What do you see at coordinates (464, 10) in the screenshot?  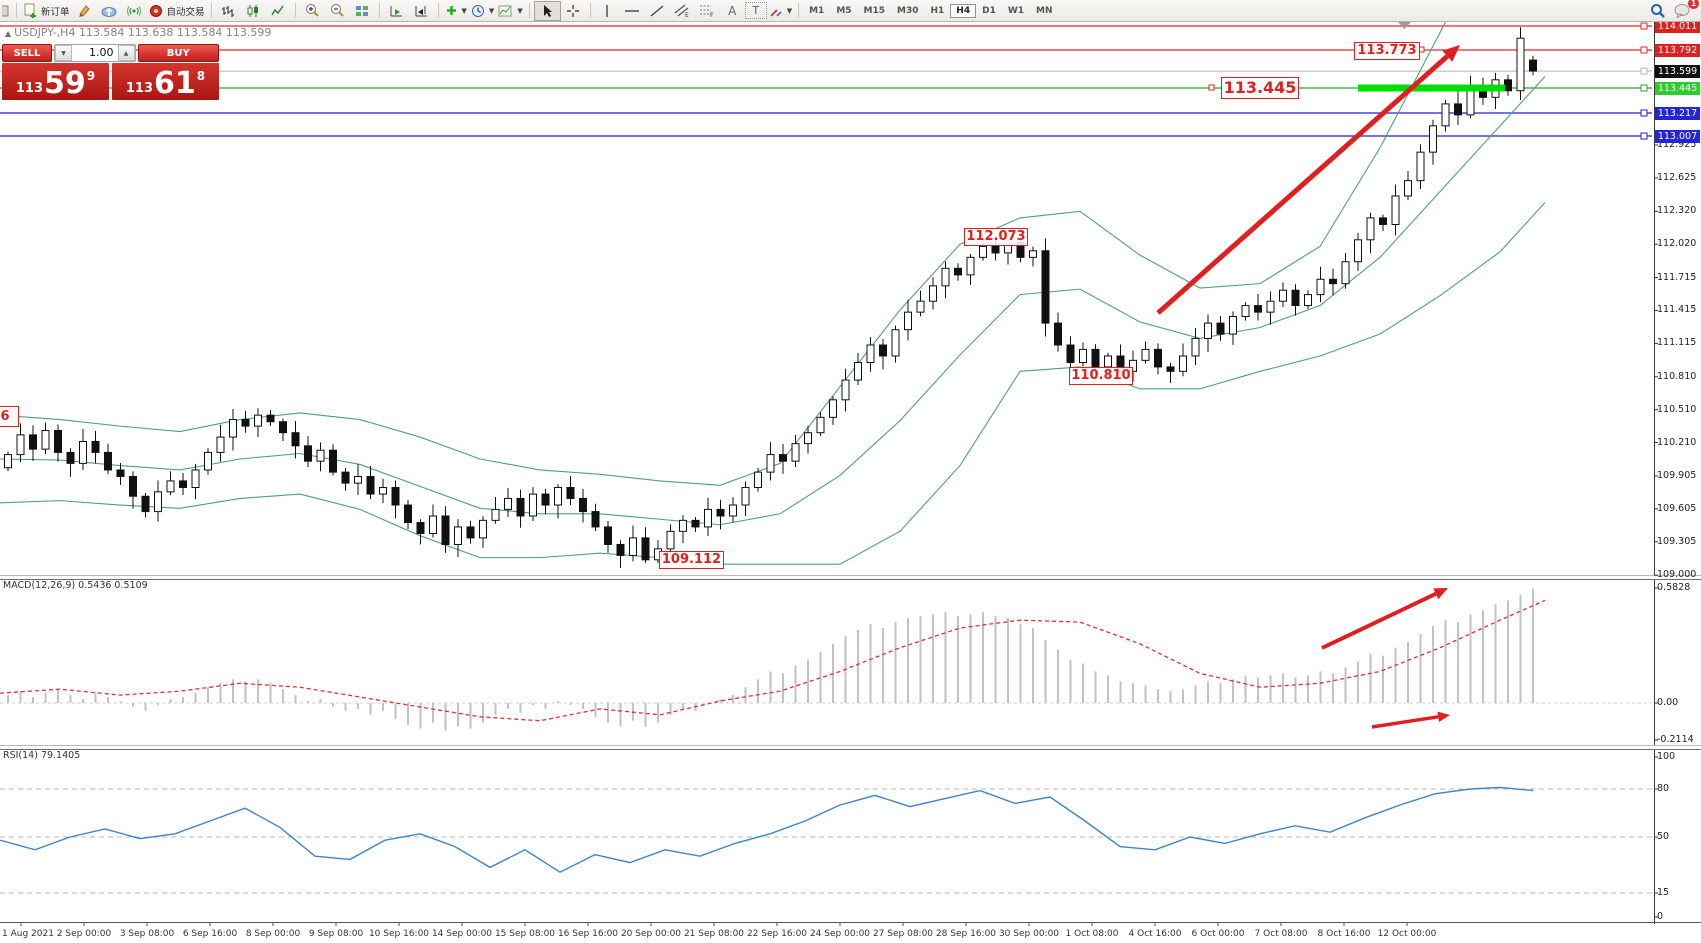 I see `caret-down-icon: ▼` at bounding box center [464, 10].